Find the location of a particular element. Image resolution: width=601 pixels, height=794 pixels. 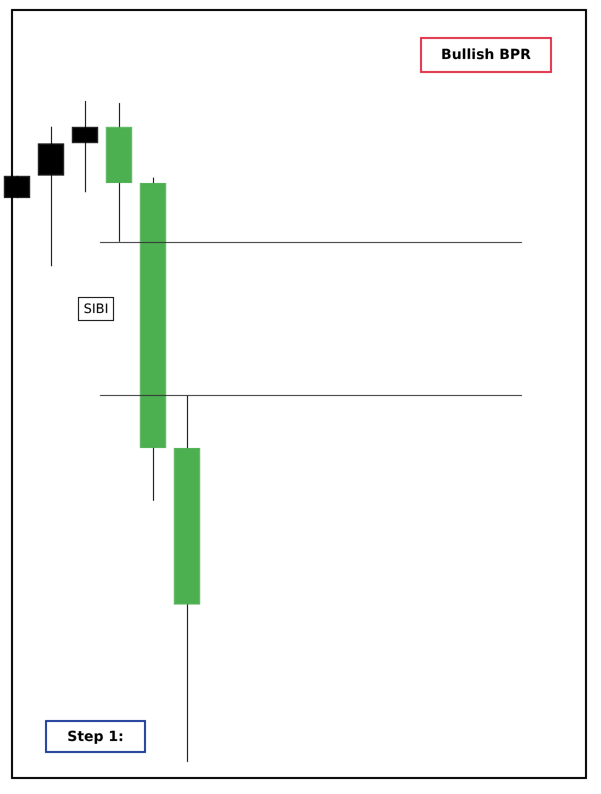

text: Bullish BPR is located at coordinates (486, 55).